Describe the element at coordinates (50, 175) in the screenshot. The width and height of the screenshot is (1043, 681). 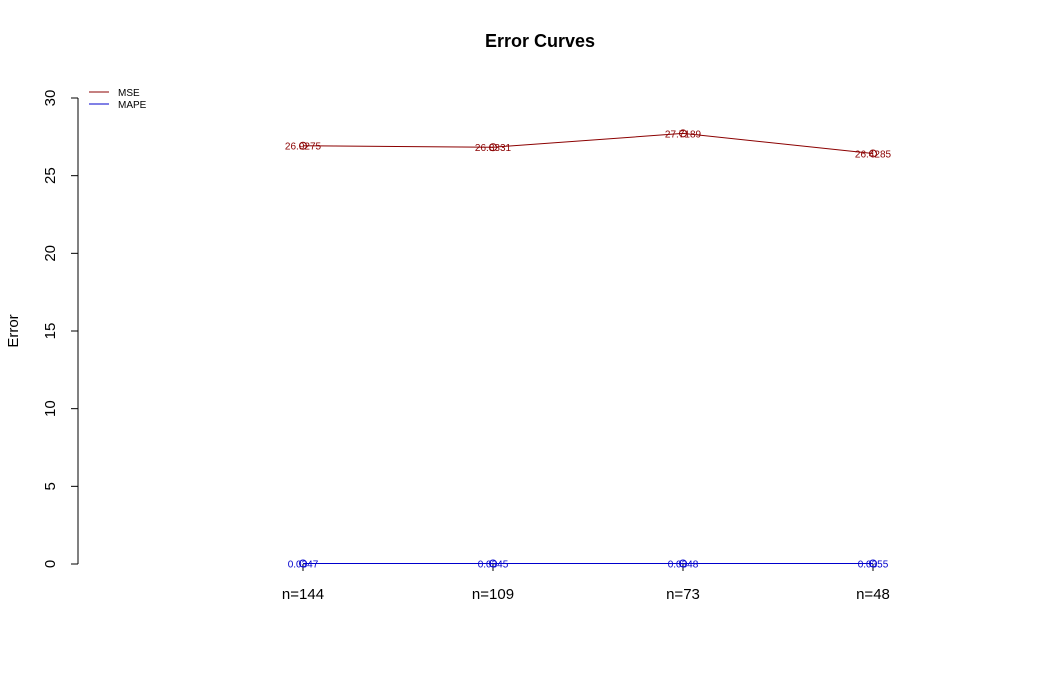
I see `y-tick-label: 25` at that location.